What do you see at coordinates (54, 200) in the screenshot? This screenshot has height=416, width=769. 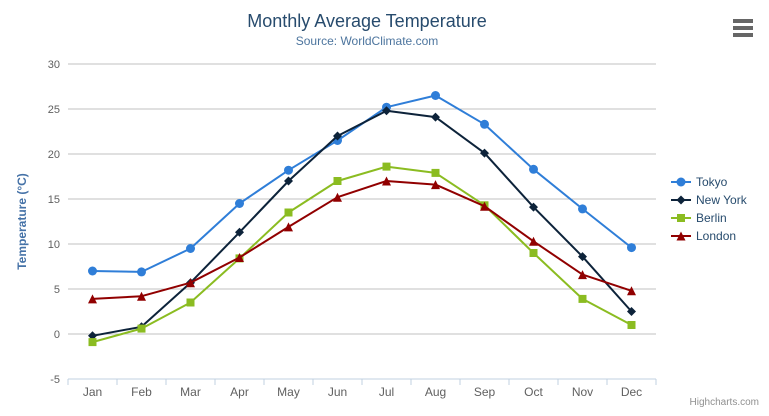 I see `y-tick-label: 15` at bounding box center [54, 200].